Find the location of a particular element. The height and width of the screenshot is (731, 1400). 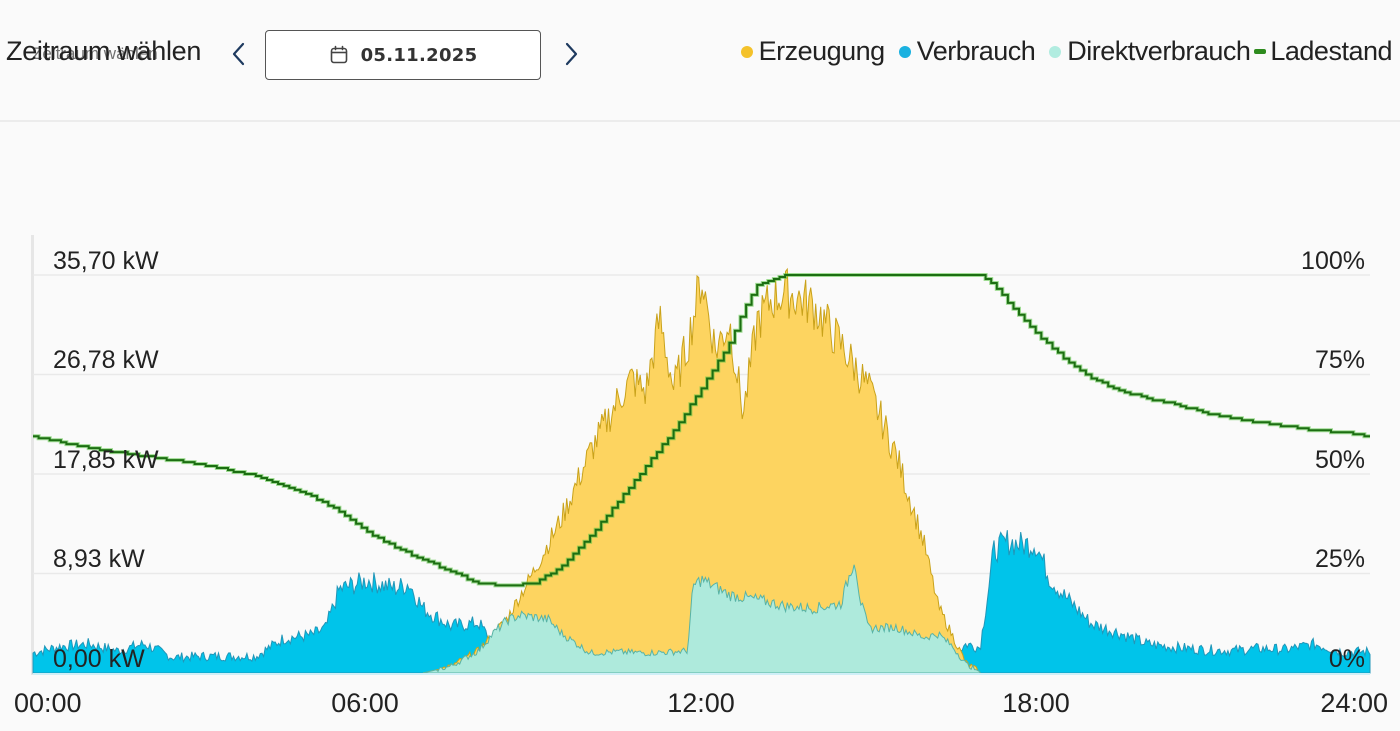

legend-label: Direktverbrauch is located at coordinates (1159, 51).